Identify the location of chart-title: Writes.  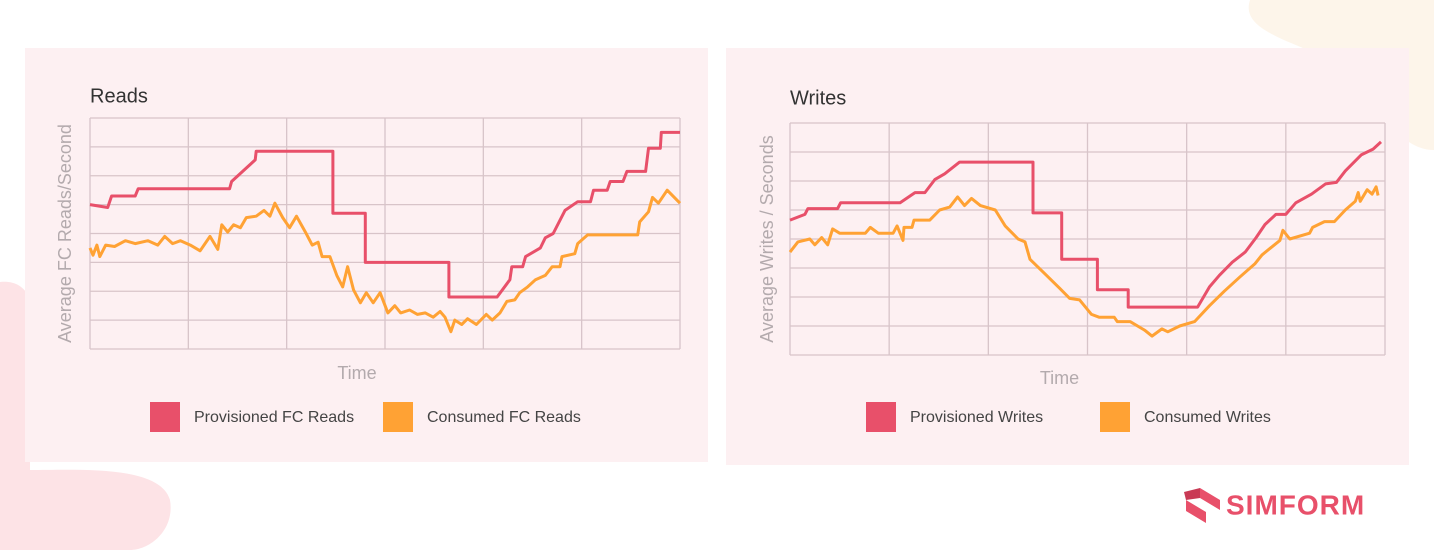
(818, 98).